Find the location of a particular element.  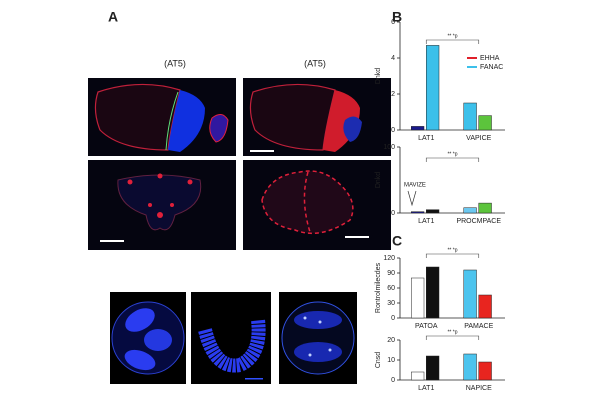

y-tick-label: 10 is located at coordinates (391, 360).